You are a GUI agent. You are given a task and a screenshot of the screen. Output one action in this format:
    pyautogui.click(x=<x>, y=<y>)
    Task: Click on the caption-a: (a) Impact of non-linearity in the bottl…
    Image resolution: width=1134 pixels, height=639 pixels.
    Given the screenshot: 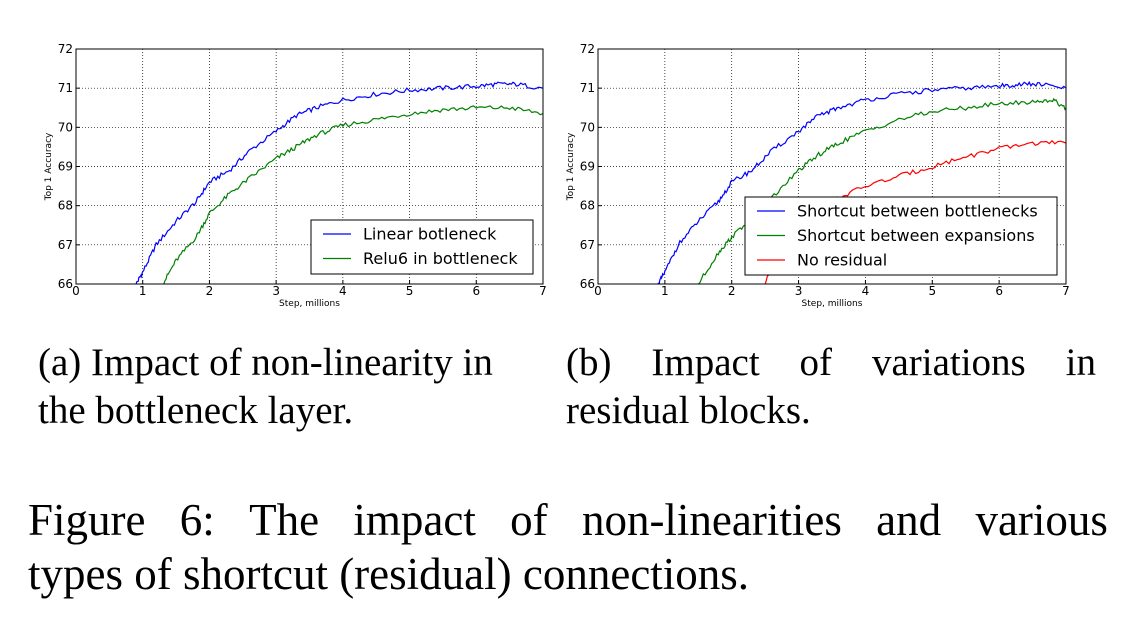 What is the action you would take?
    pyautogui.click(x=303, y=386)
    